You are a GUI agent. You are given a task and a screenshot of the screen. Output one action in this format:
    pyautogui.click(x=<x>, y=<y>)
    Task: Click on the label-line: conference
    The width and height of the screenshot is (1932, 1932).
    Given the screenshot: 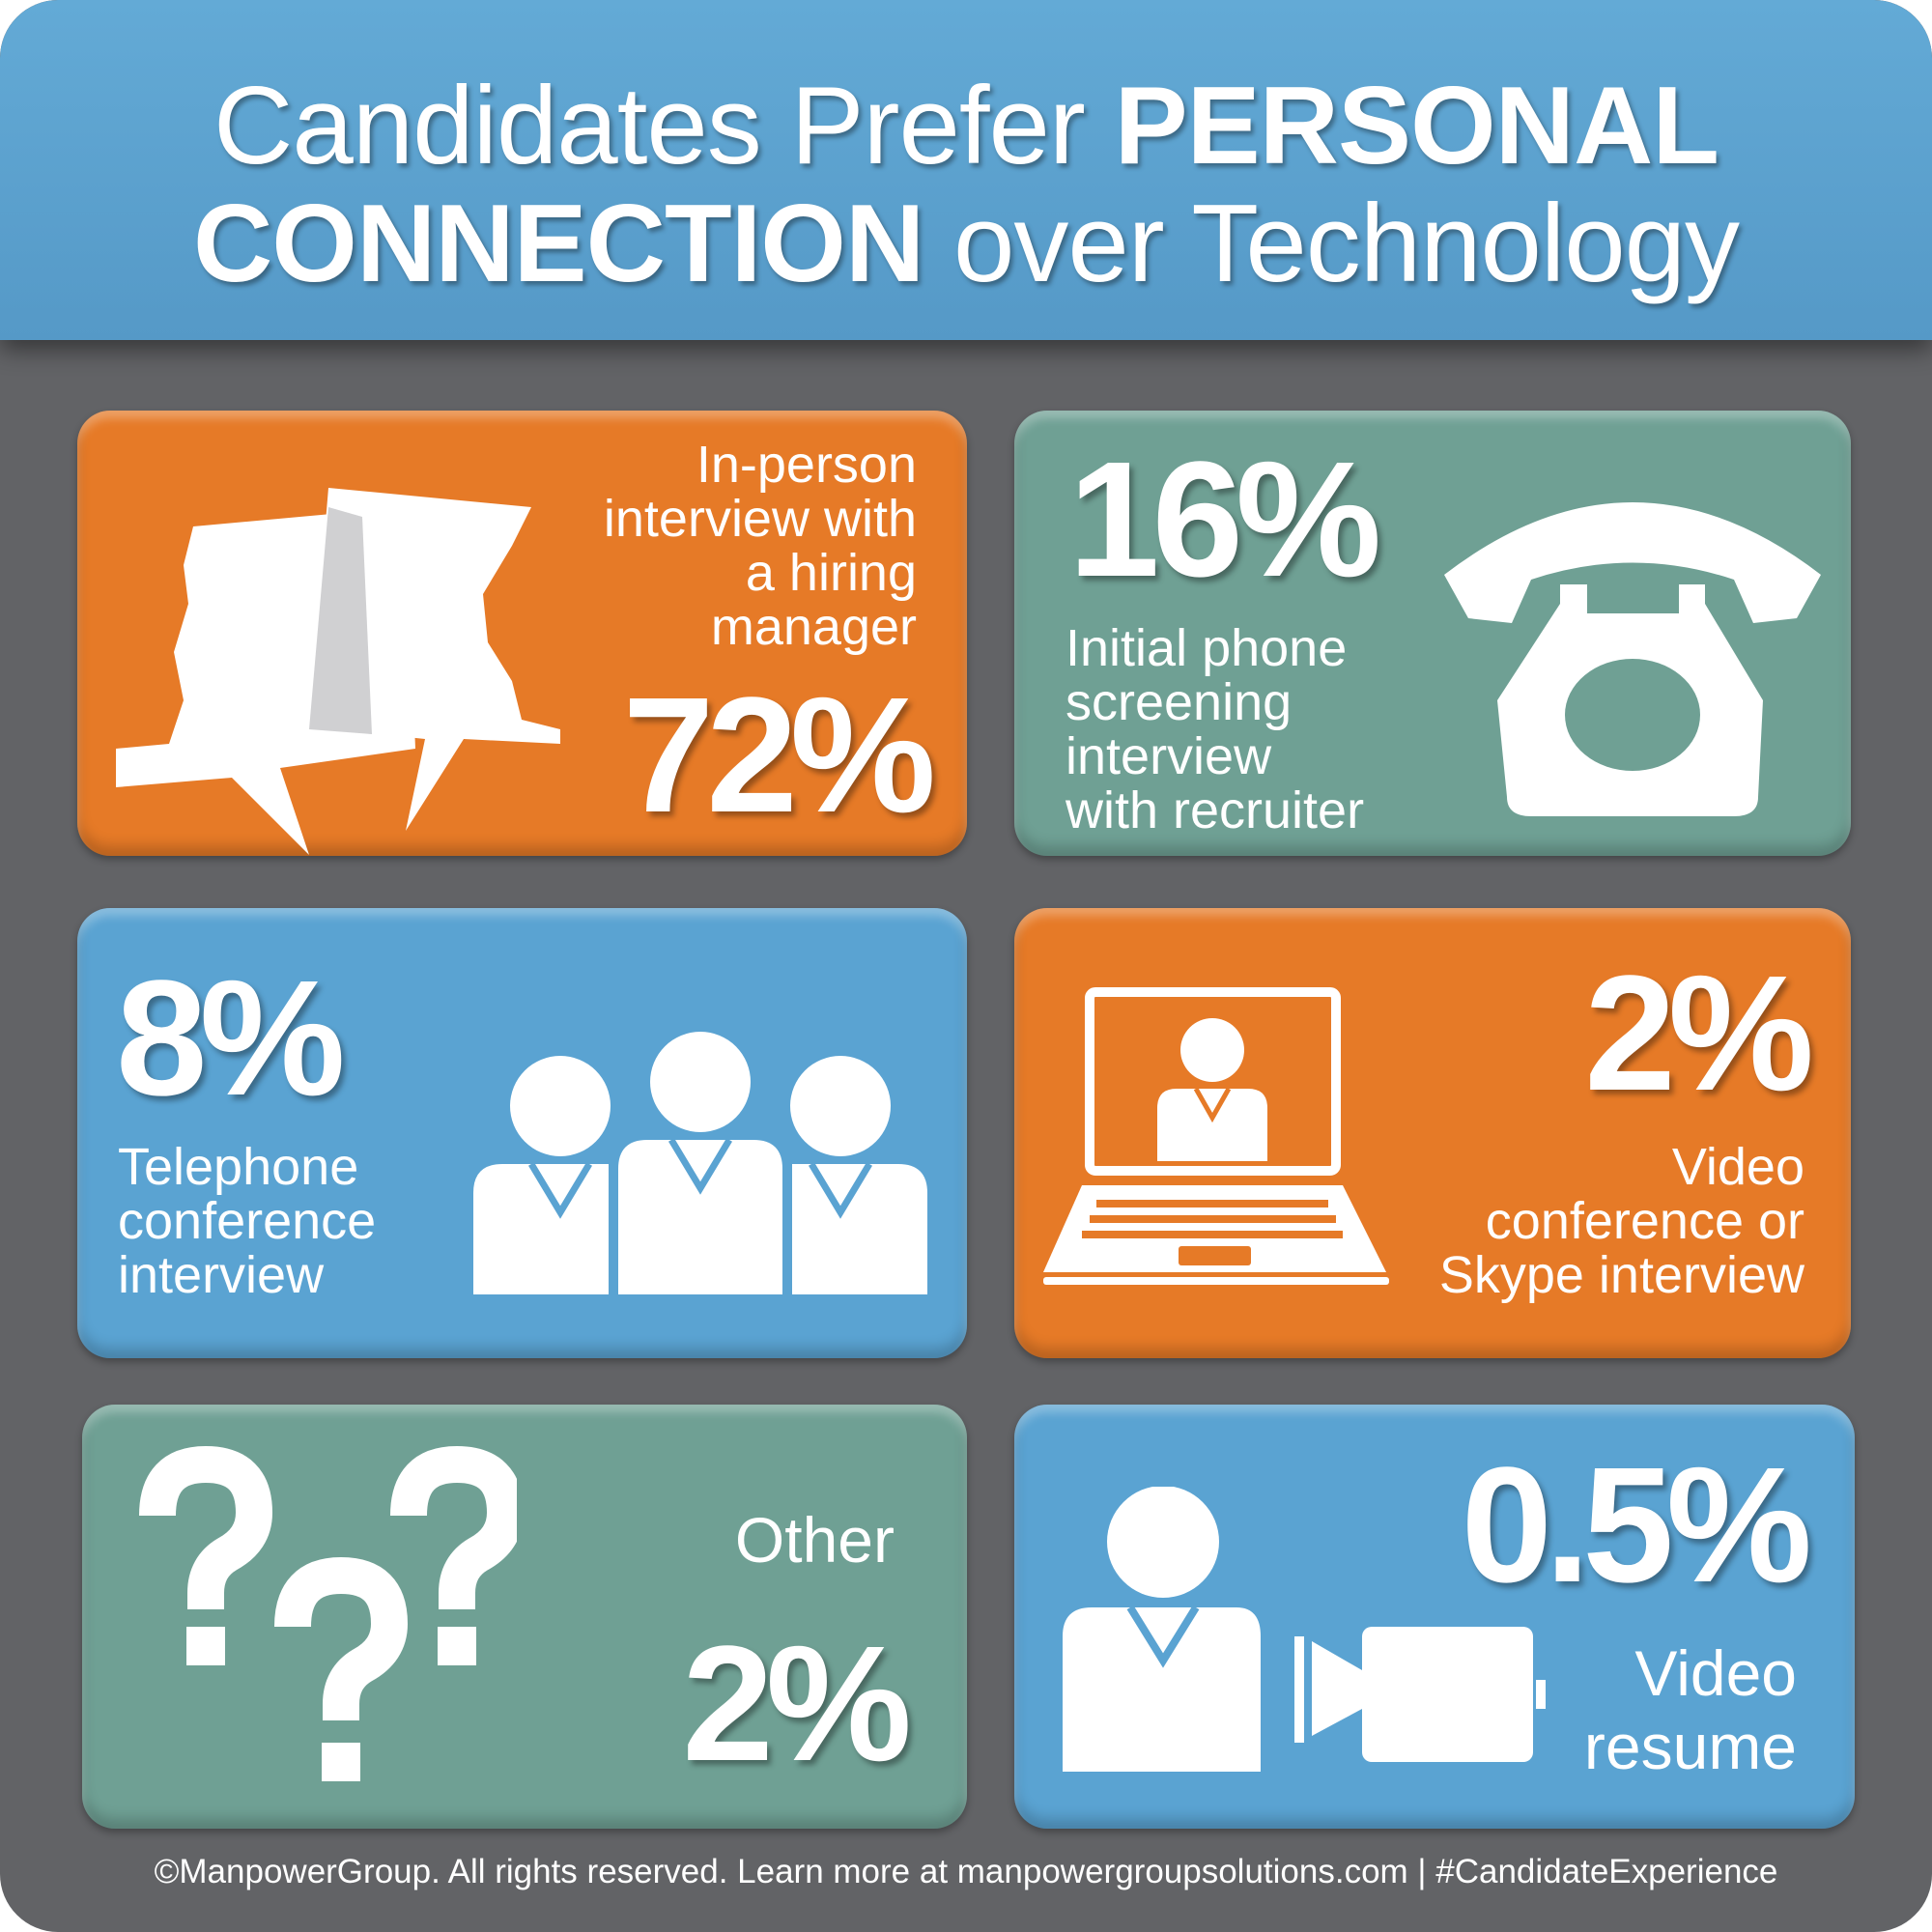 What is the action you would take?
    pyautogui.click(x=248, y=1221)
    